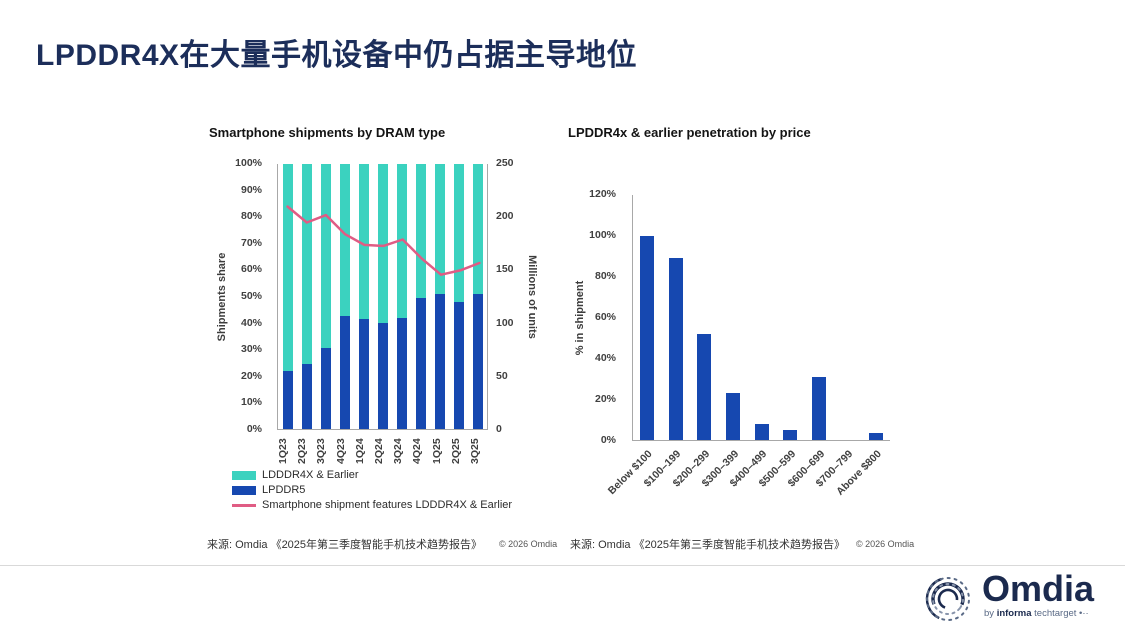 The image size is (1125, 633). I want to click on chart2-title: LPDDR4x & earlier penetration by price, so click(689, 132).